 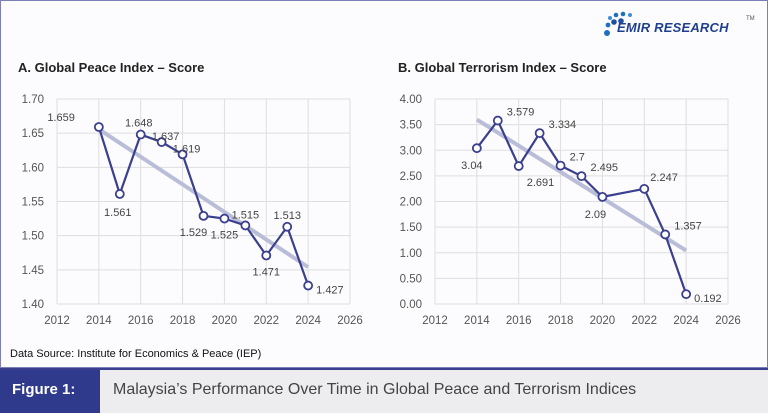 I want to click on data-label: 1.515, so click(x=246, y=215).